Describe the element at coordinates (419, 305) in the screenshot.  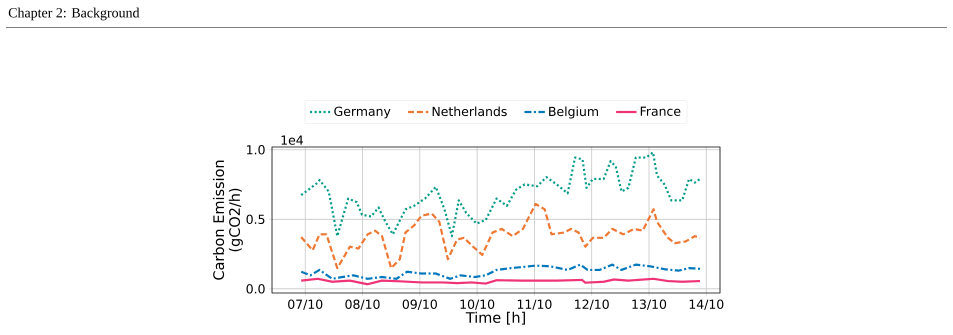
I see `x-tick-label: 09/10` at that location.